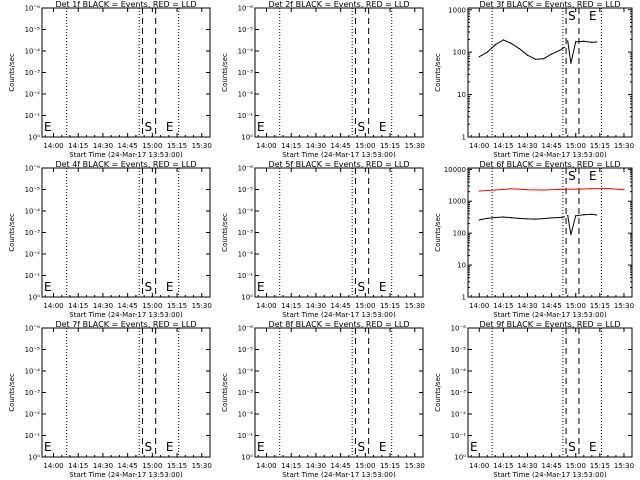  I want to click on panel-7-xtick-label-0: 14:00, so click(53, 466).